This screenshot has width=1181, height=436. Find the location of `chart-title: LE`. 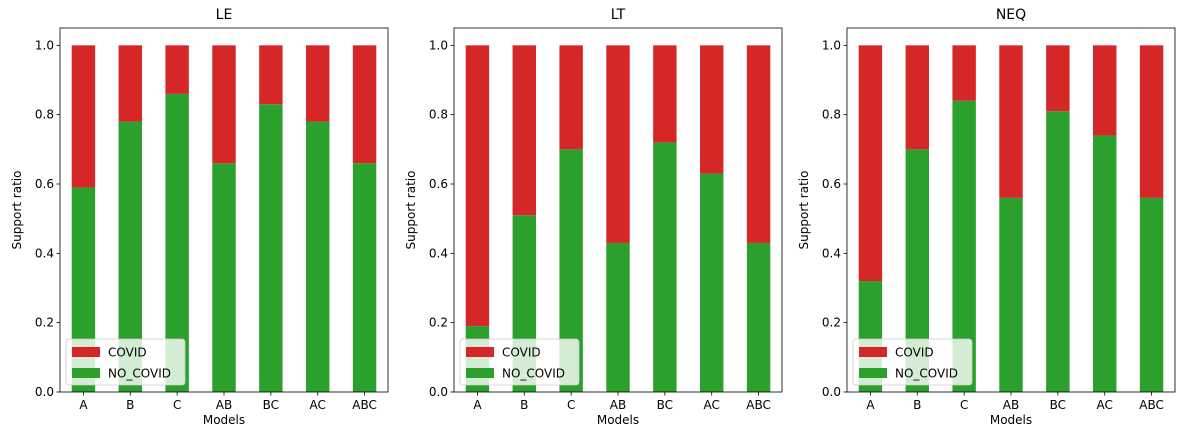

chart-title: LE is located at coordinates (224, 15).